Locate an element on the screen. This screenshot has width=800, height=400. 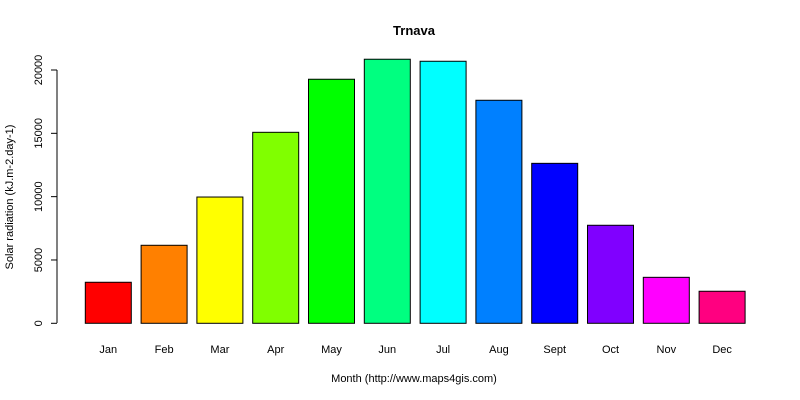
bar-dec is located at coordinates (722, 307).